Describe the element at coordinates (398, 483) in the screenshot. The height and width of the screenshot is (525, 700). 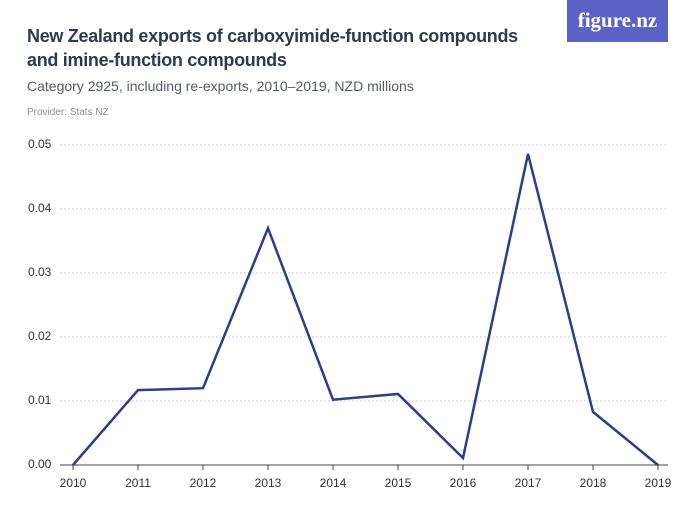
I see `x-tick-label: 2015` at that location.